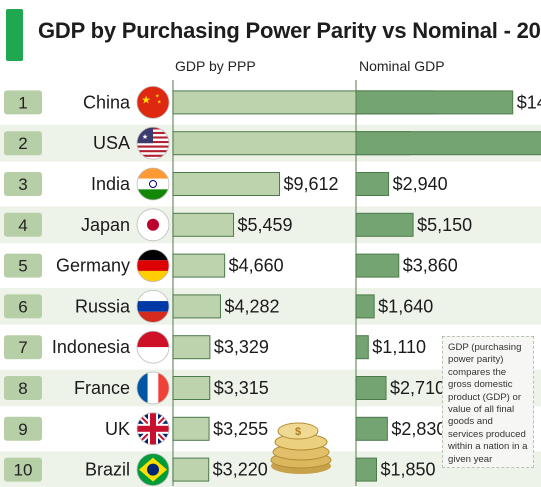  I want to click on rank-label: 5, so click(22, 266).